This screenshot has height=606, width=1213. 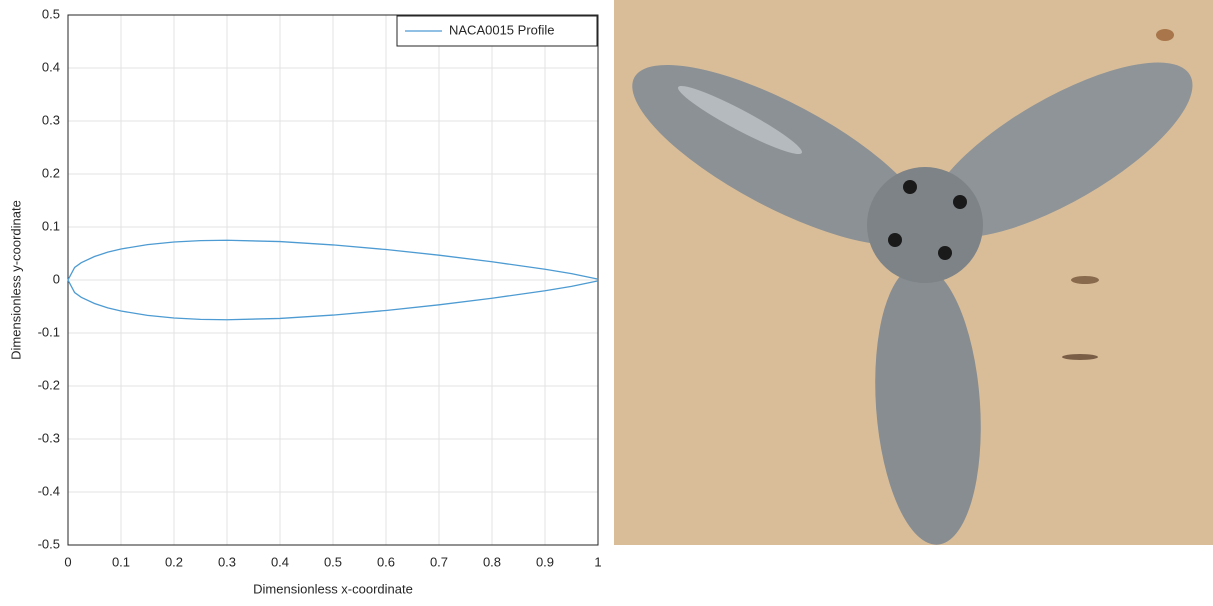 I want to click on y-tick-label: 0.4, so click(x=51, y=66).